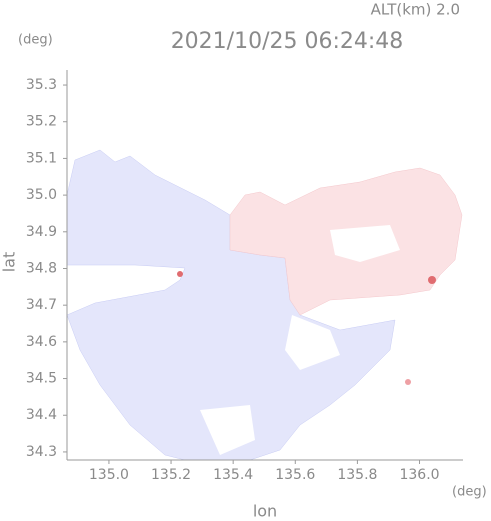  I want to click on y-tick-label: 34.9, so click(41, 232).